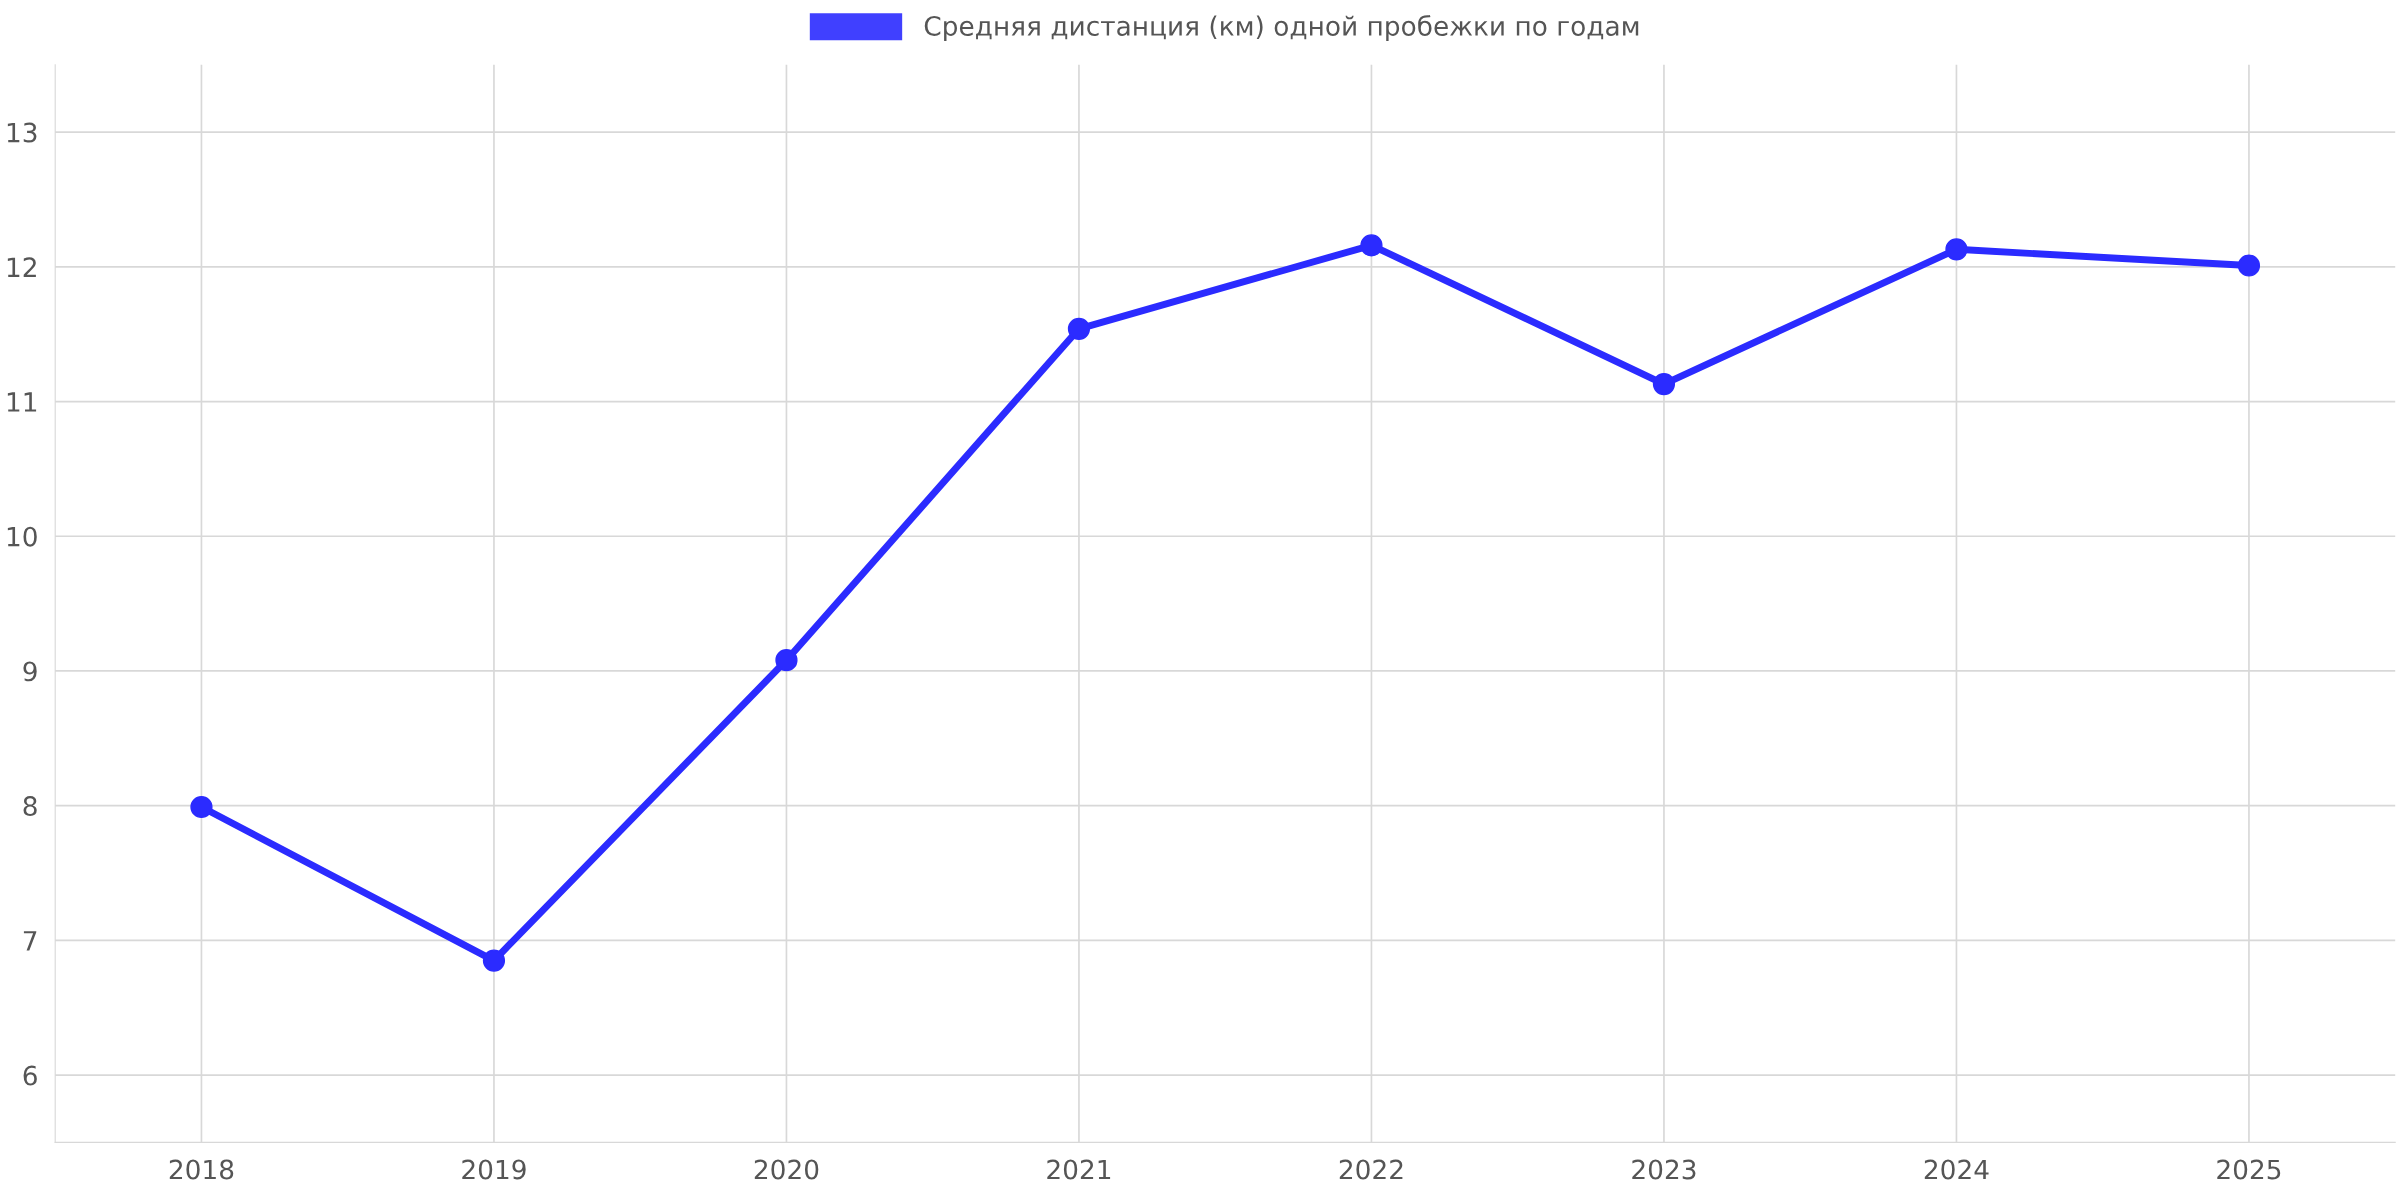  What do you see at coordinates (1371, 1169) in the screenshot?
I see `x-tick-label: 2022` at bounding box center [1371, 1169].